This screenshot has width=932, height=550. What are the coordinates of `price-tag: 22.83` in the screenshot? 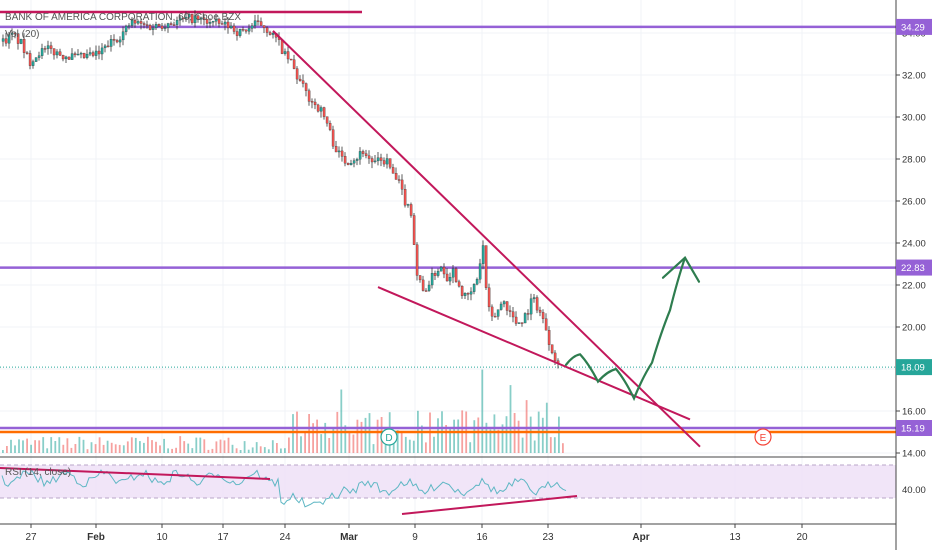 It's located at (914, 267).